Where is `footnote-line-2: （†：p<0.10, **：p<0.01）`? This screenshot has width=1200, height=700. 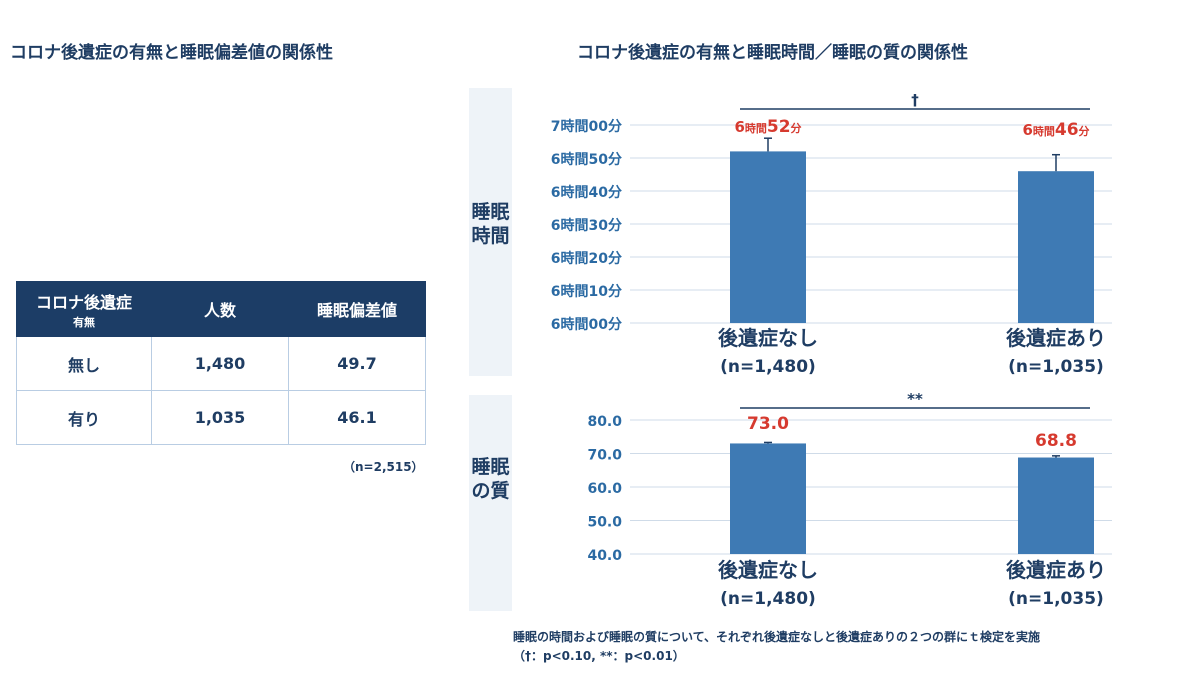
footnote-line-2: （†：p<0.10, **：p<0.01） is located at coordinates (599, 656).